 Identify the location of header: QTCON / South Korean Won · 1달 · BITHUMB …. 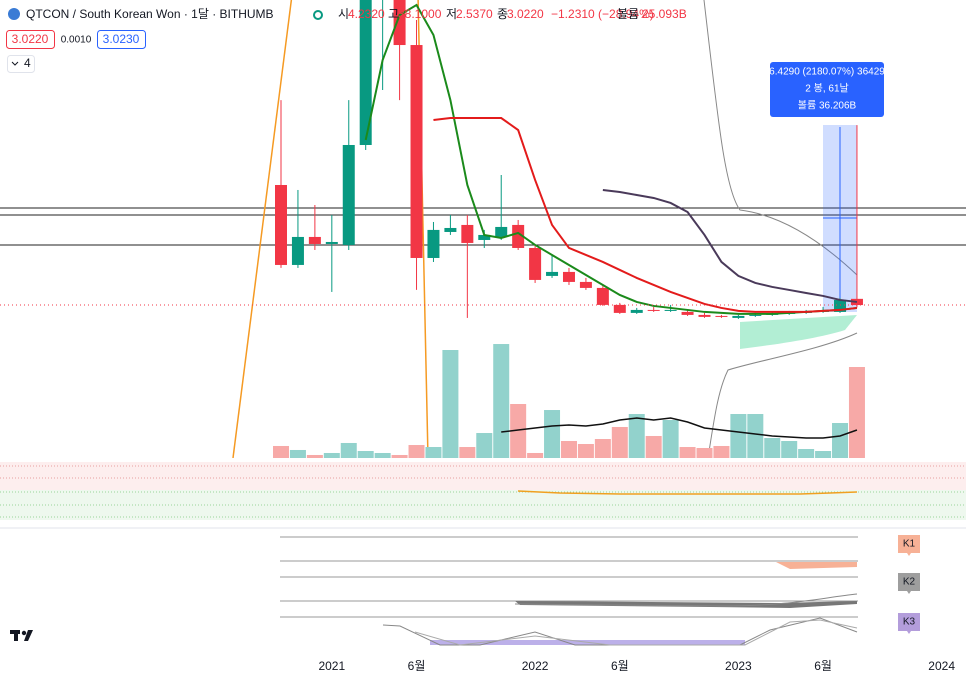
(346, 40).